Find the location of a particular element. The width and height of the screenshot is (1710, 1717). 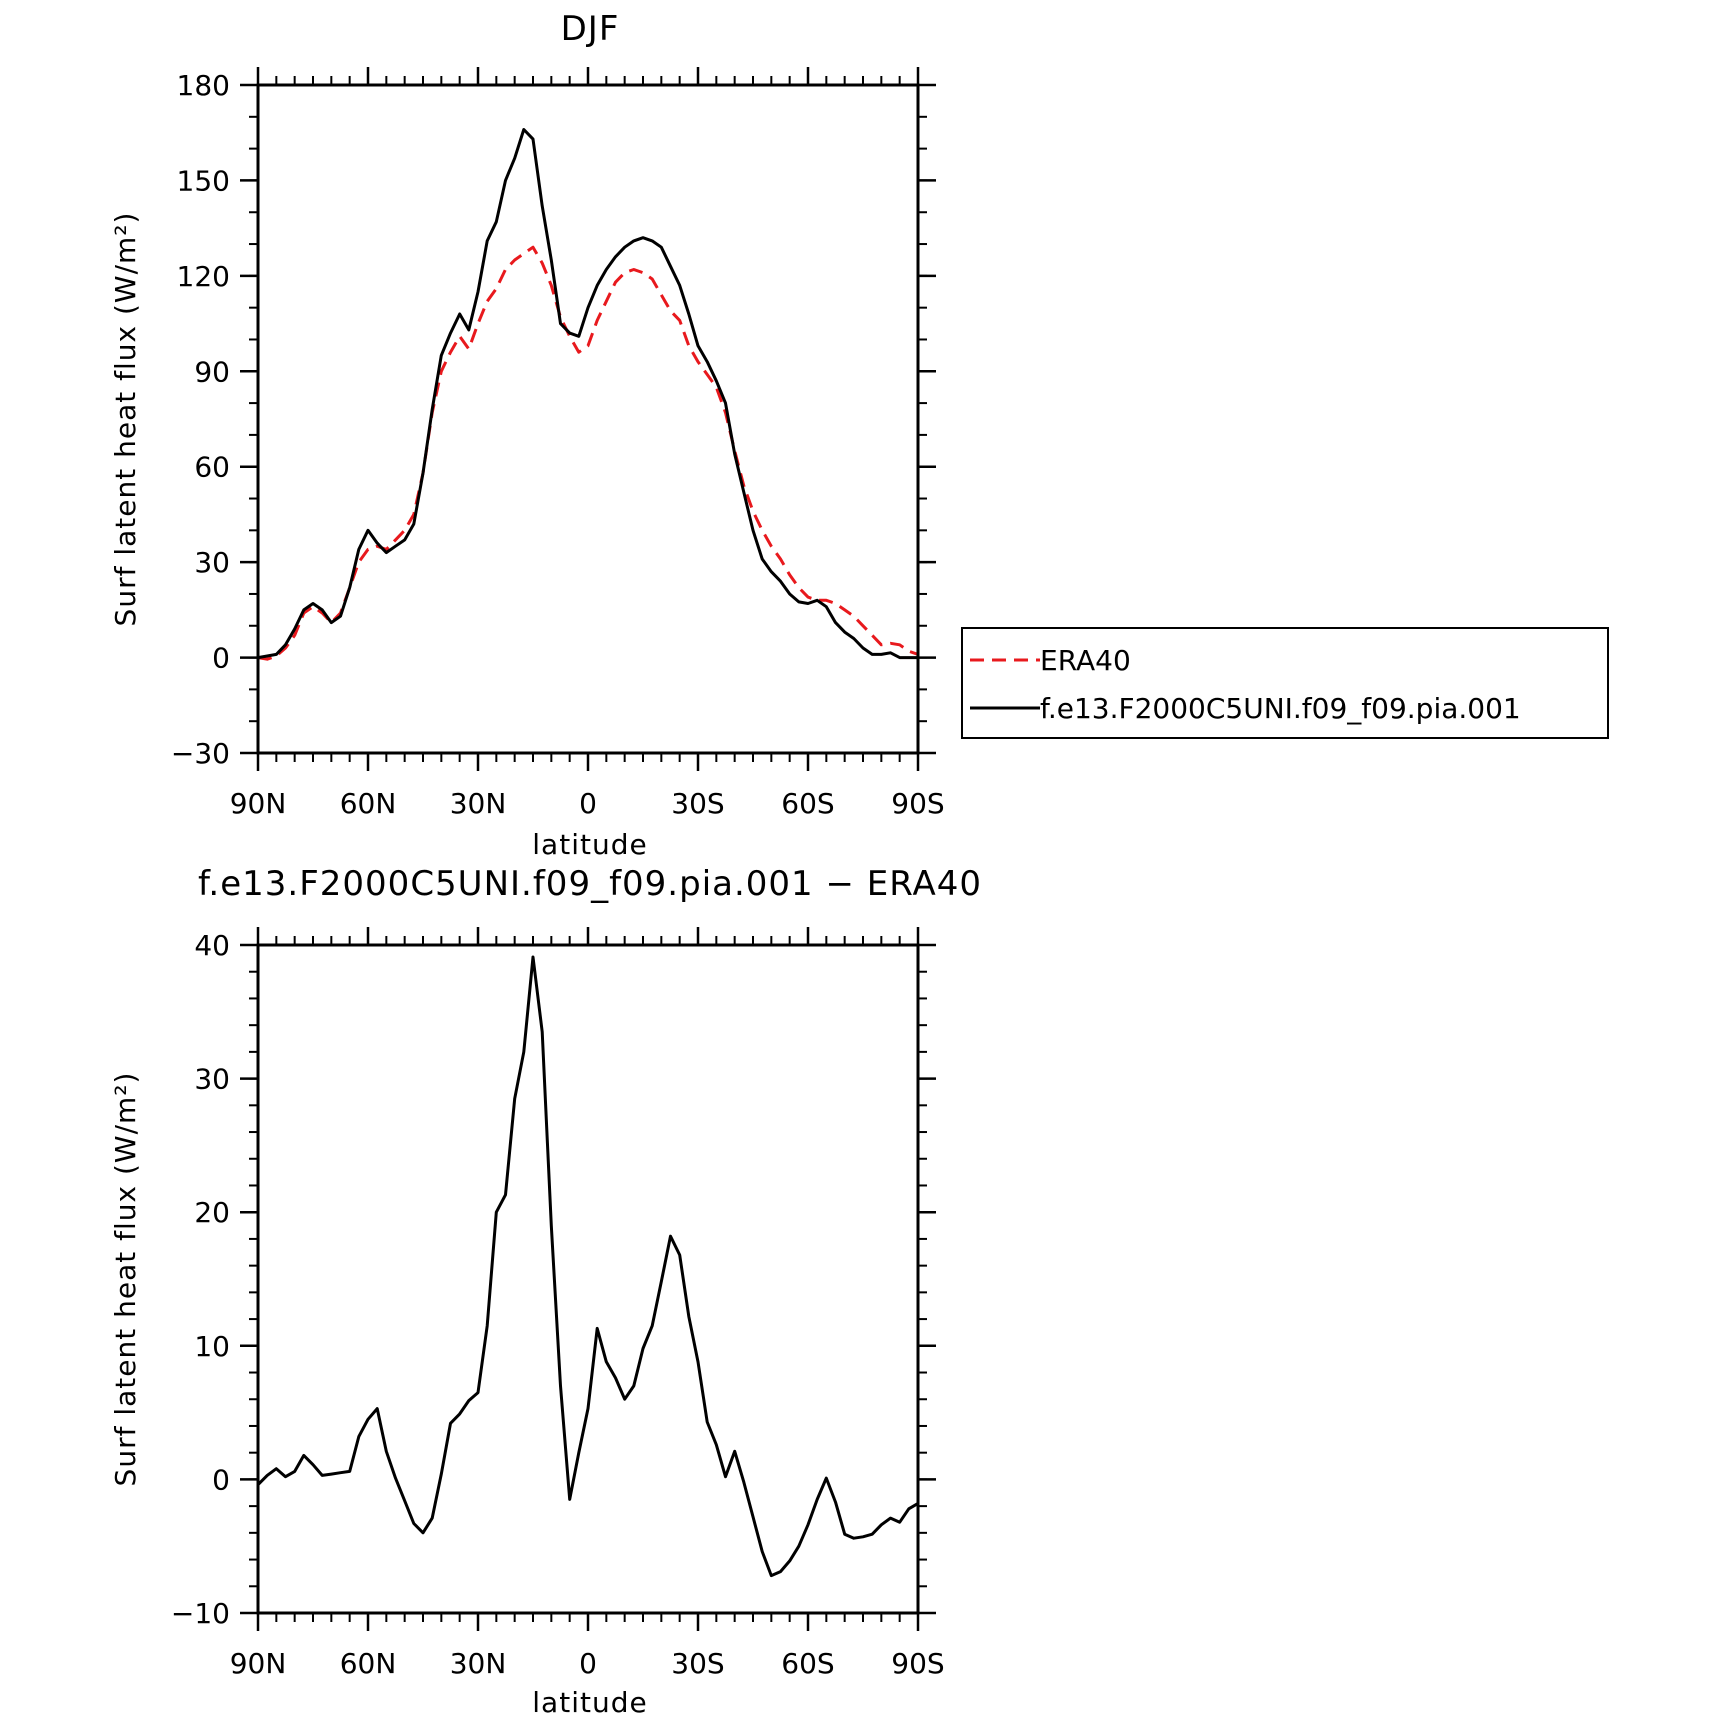

bottom-x-axis-title: latitude is located at coordinates (589, 1701).